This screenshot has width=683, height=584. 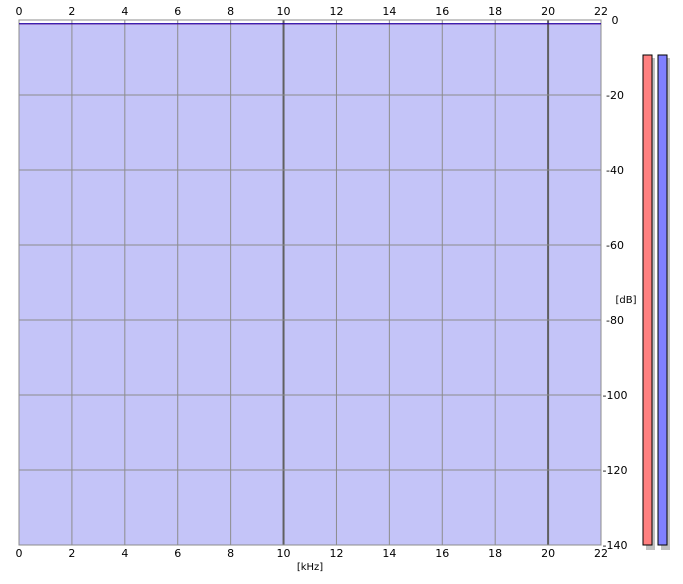 What do you see at coordinates (647, 300) in the screenshot?
I see `meter-left` at bounding box center [647, 300].